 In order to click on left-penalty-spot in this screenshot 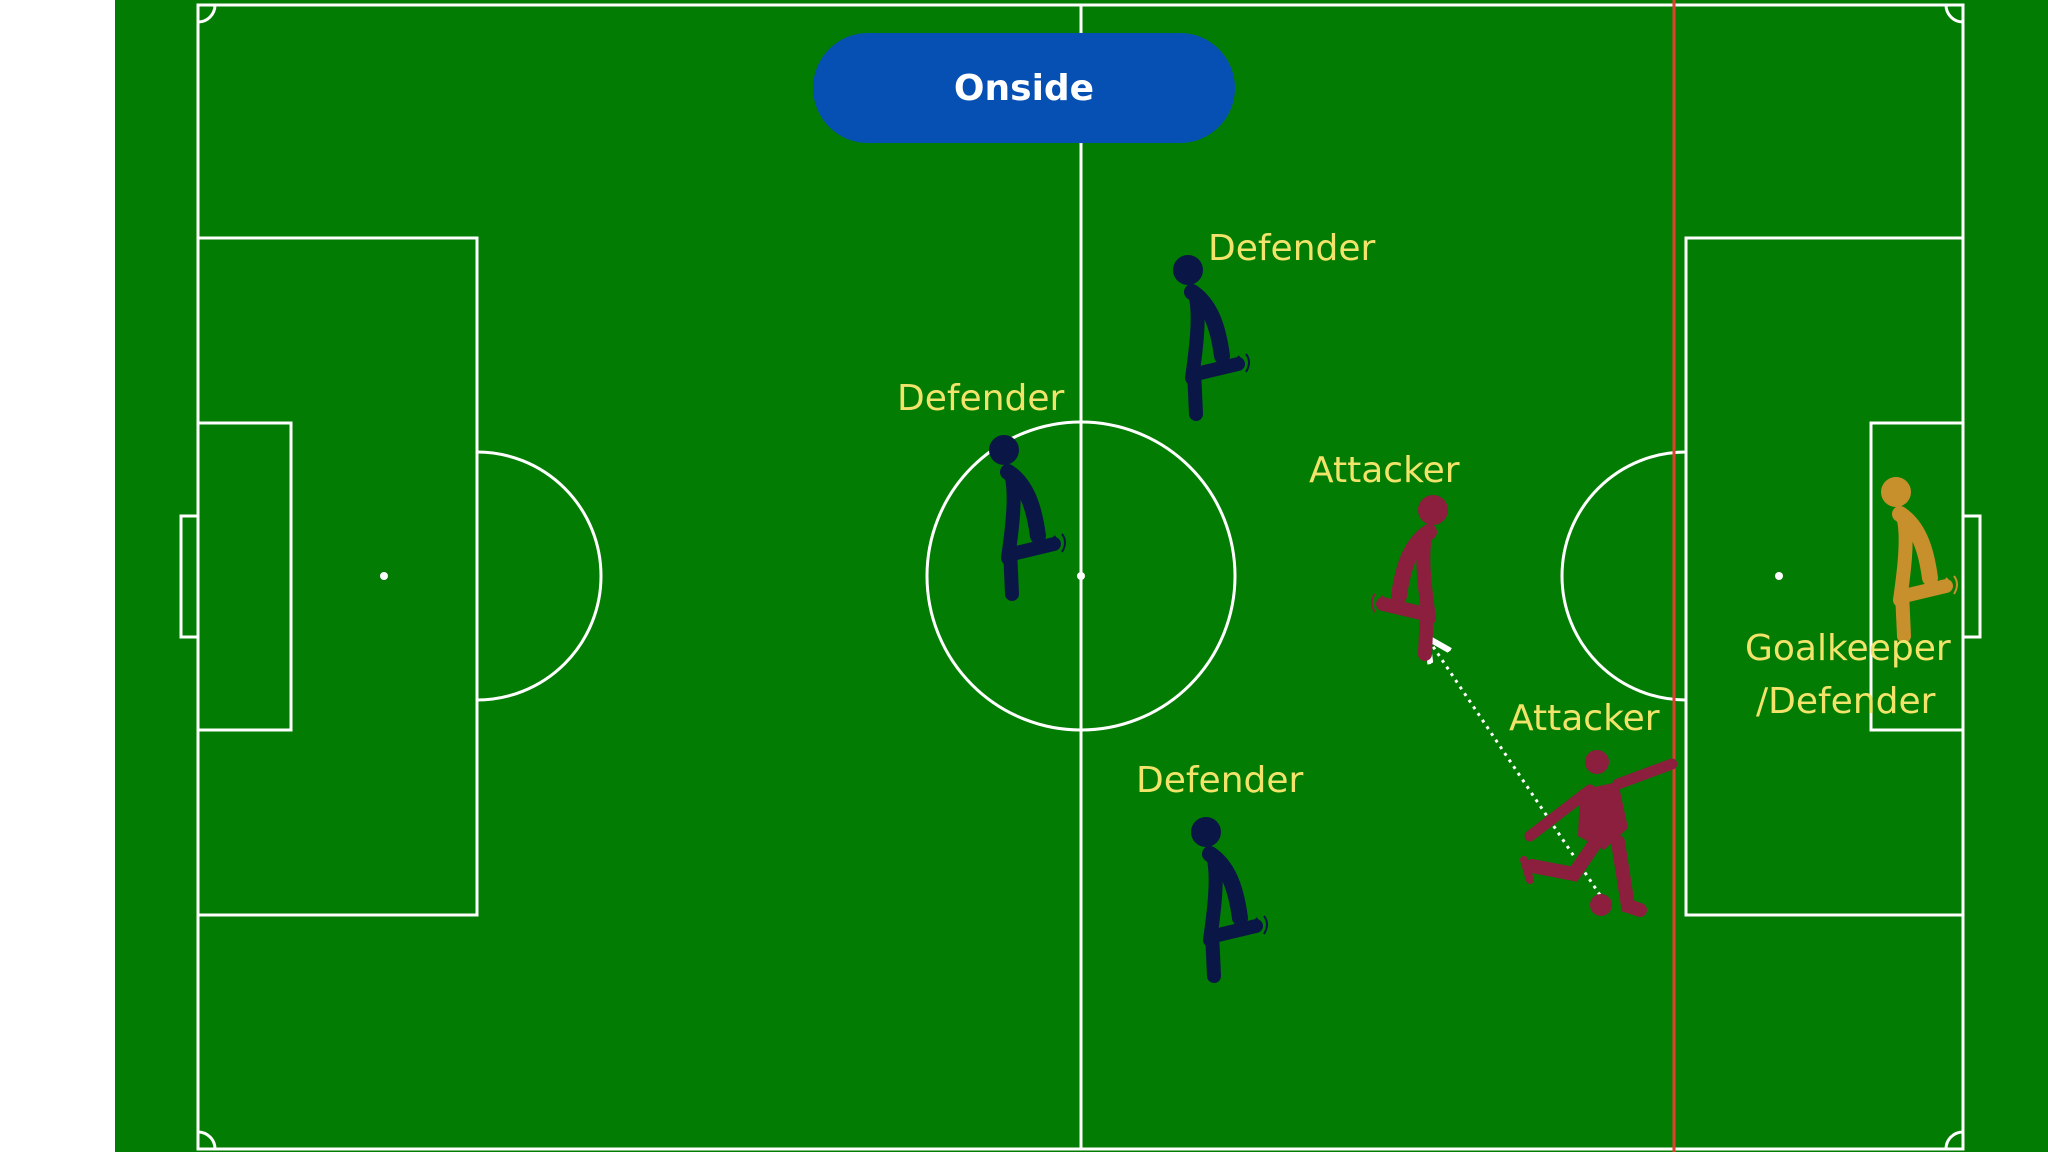, I will do `click(384, 576)`.